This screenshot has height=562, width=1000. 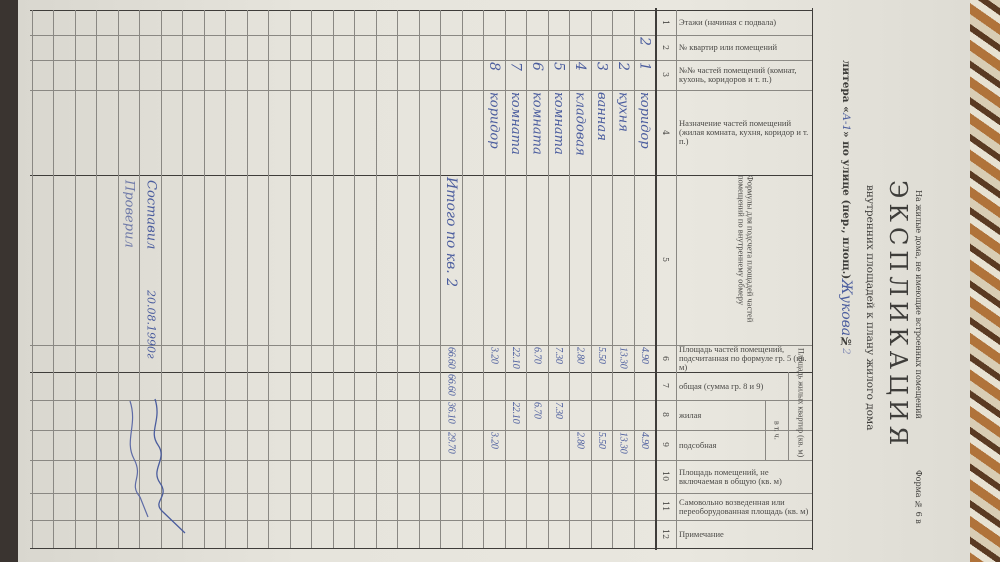 I want to click on column-number-3: 3, so click(x=665, y=75).